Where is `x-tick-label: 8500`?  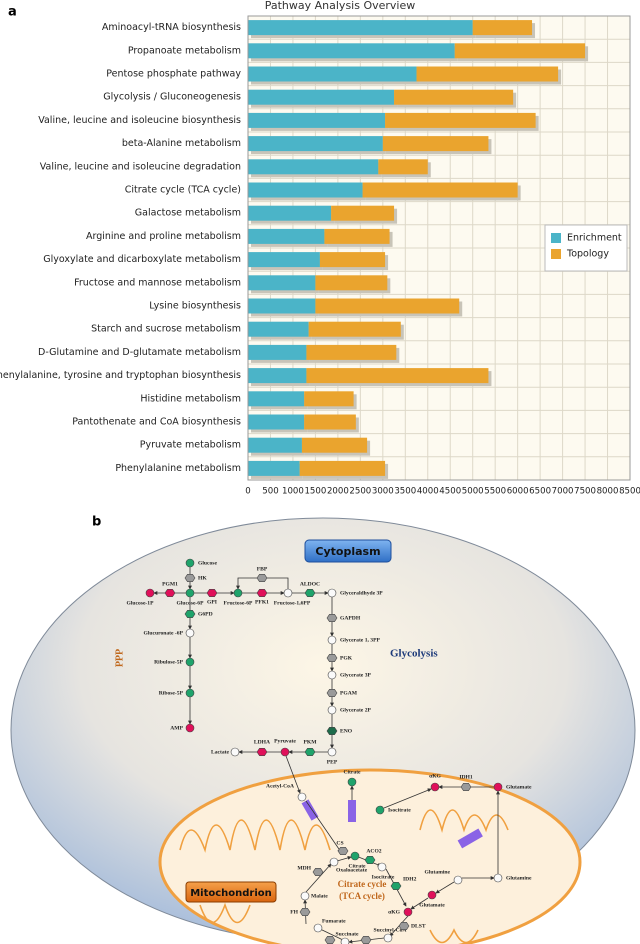
x-tick-label: 8500 is located at coordinates (629, 492).